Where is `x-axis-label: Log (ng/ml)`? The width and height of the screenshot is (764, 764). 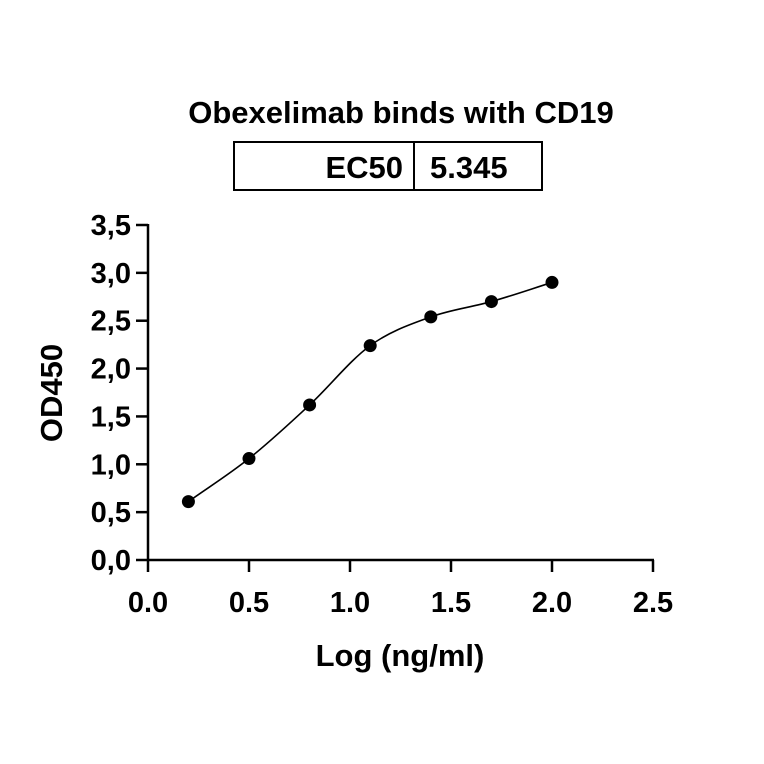 x-axis-label: Log (ng/ml) is located at coordinates (400, 655).